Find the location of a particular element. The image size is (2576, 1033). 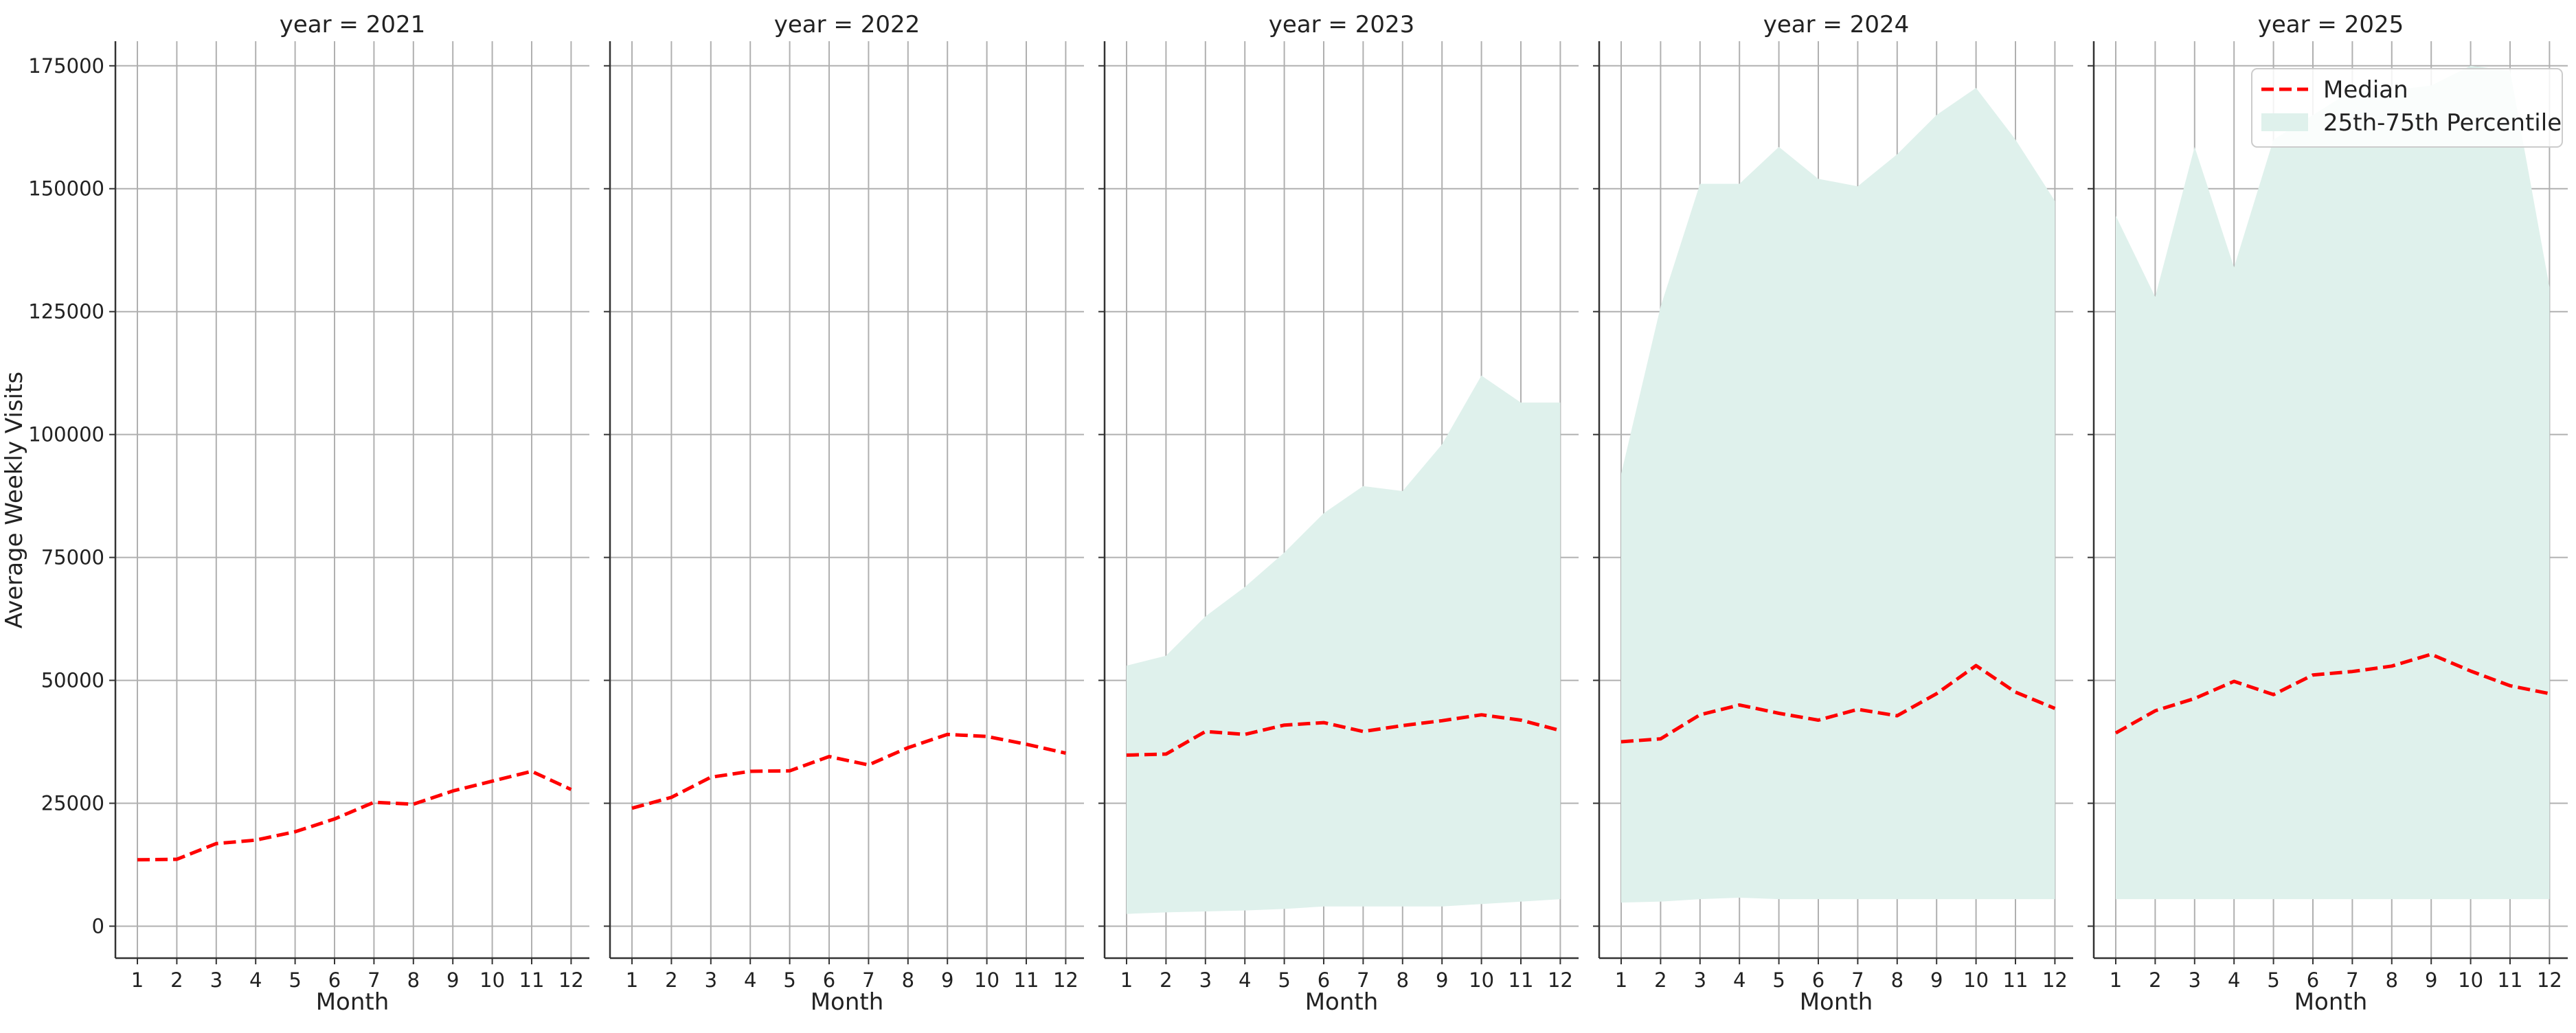

legend-band-label: 25th-75th Percentile is located at coordinates (2442, 123).